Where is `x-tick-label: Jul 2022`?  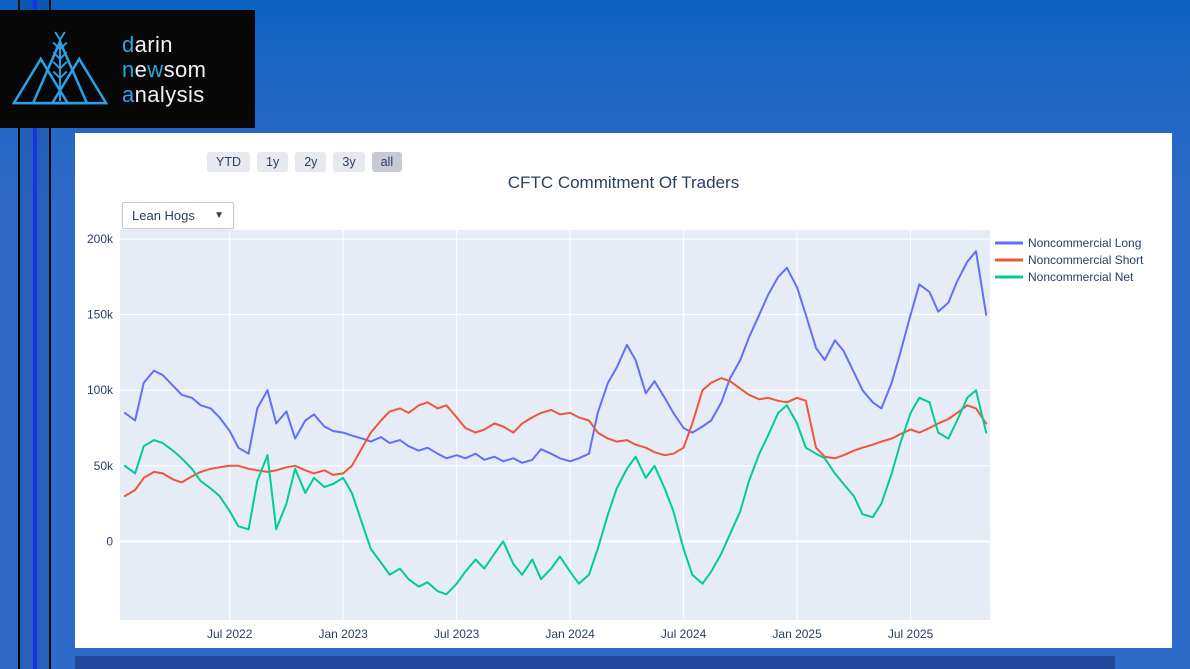
x-tick-label: Jul 2022 is located at coordinates (230, 634).